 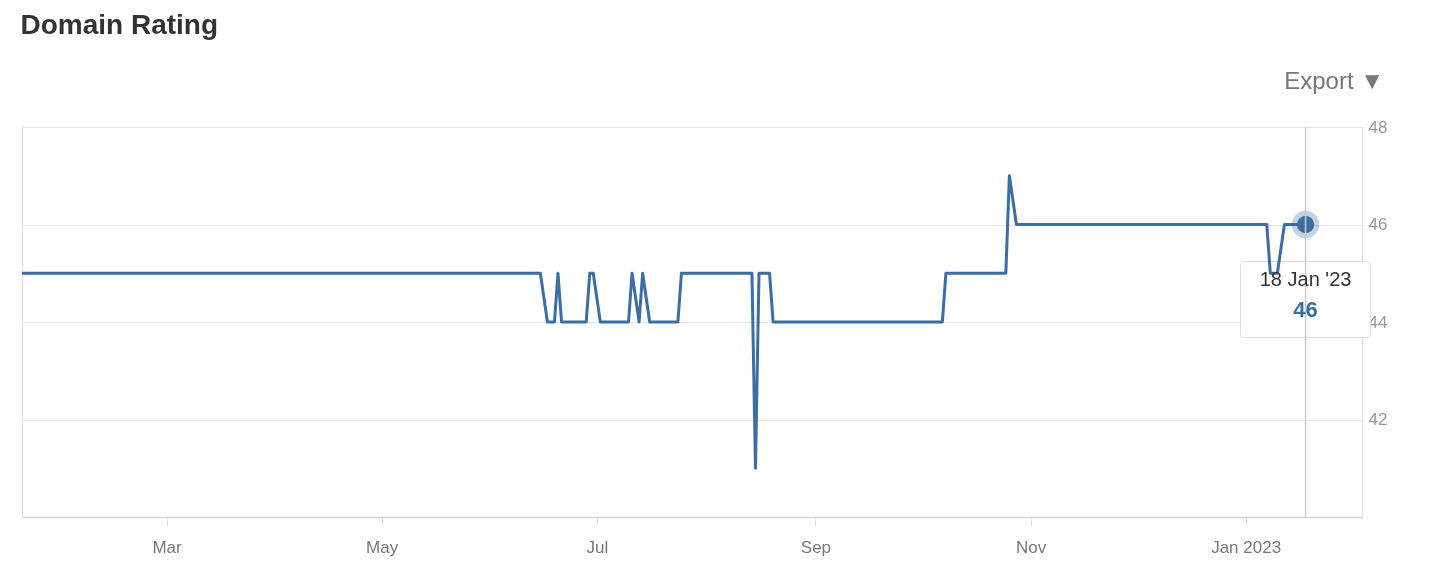 What do you see at coordinates (167, 547) in the screenshot?
I see `x-tick-label: Mar` at bounding box center [167, 547].